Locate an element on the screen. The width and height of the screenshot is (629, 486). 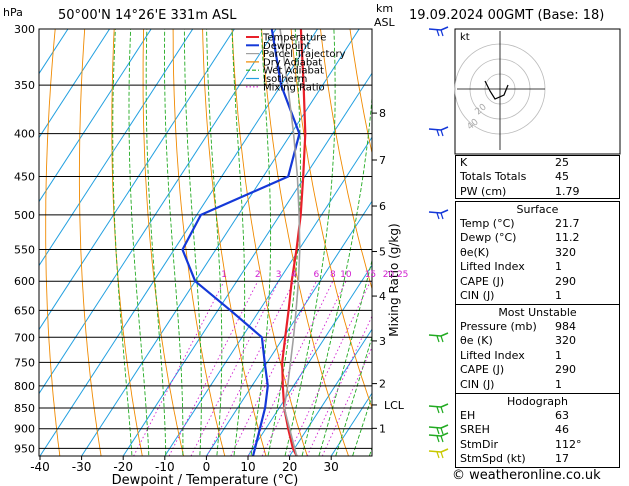
x-tick-label: 0 is located at coordinates (207, 467).